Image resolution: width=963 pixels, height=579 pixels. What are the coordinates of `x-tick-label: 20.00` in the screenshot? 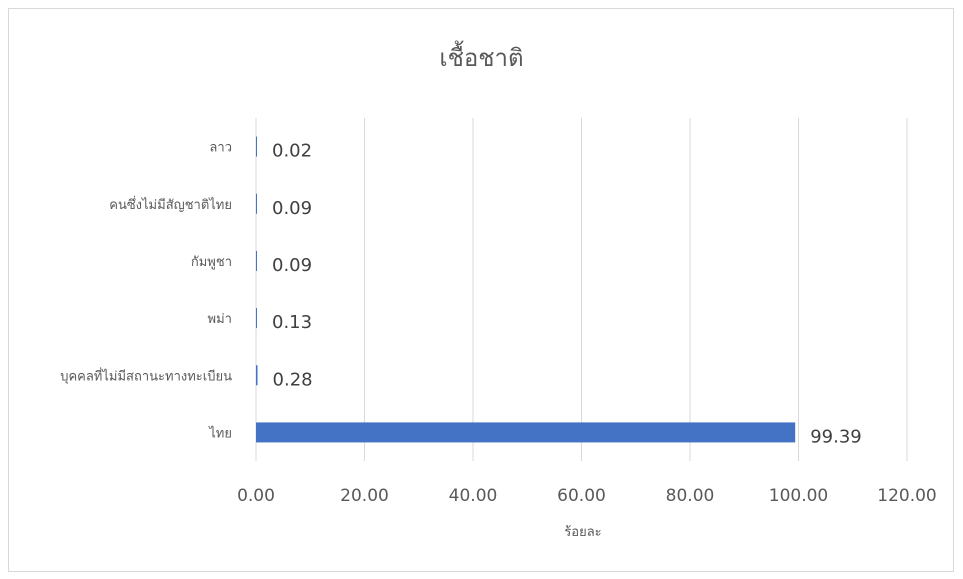 It's located at (364, 496).